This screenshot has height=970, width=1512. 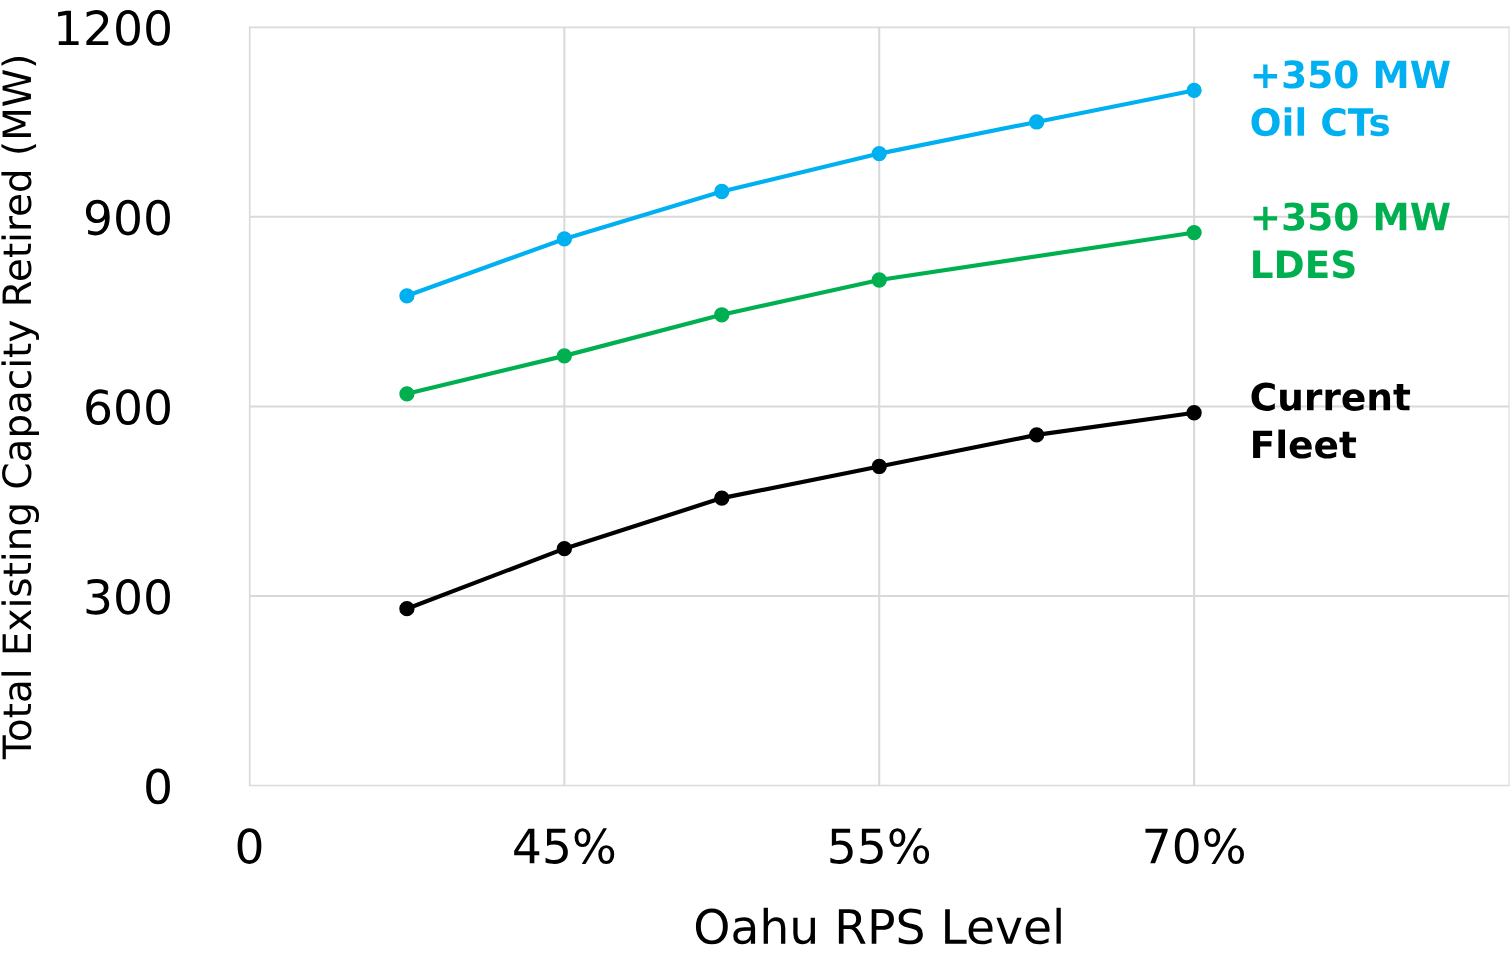 What do you see at coordinates (20, 408) in the screenshot?
I see `y-axis-title: Total Existing Capacity Retired (MW)` at bounding box center [20, 408].